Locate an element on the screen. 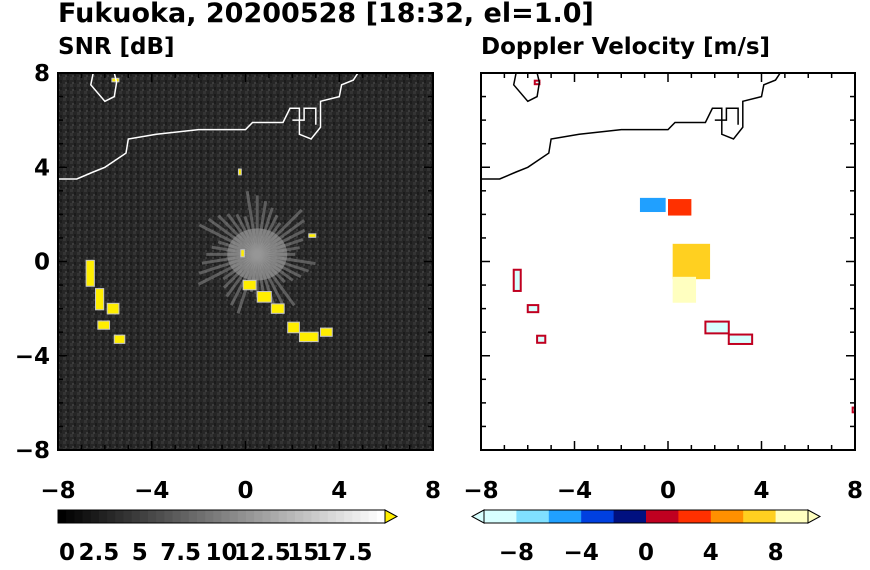 This screenshot has width=870, height=570. snr-coastline is located at coordinates (208, 126).